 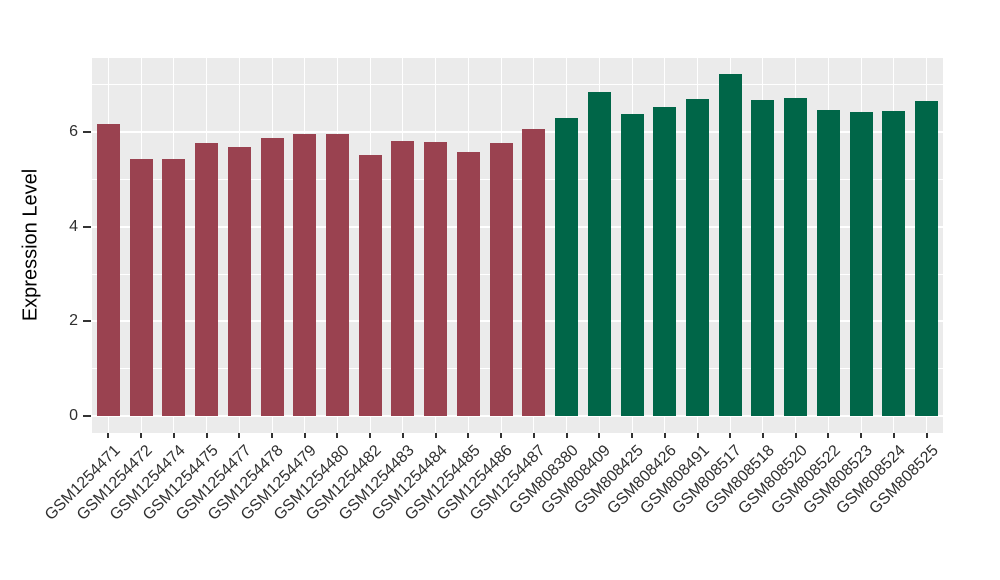 I want to click on y-tick-label: 0, so click(x=73, y=415).